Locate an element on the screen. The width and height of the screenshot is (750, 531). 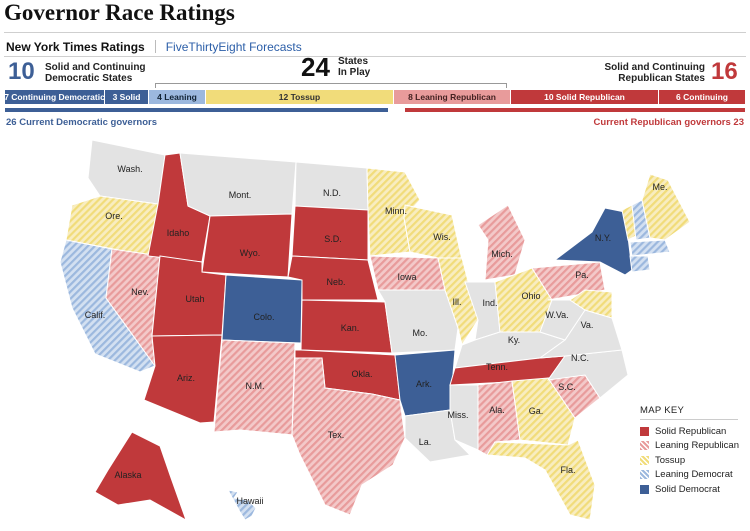
state-label-nc: N.C. is located at coordinates (580, 358).